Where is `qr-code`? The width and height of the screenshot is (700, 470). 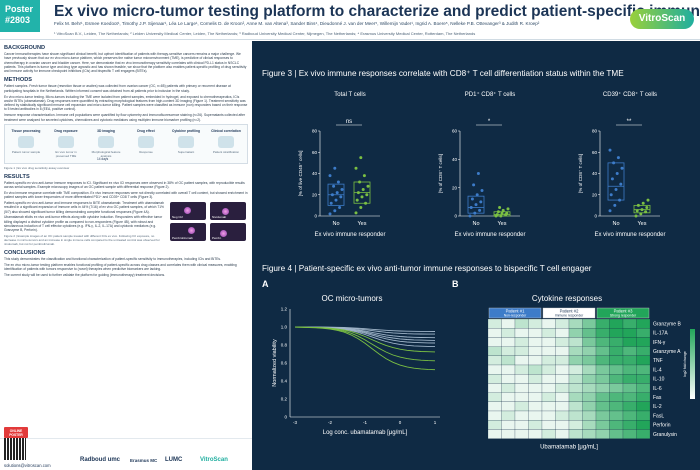 qr-code is located at coordinates (15, 449).